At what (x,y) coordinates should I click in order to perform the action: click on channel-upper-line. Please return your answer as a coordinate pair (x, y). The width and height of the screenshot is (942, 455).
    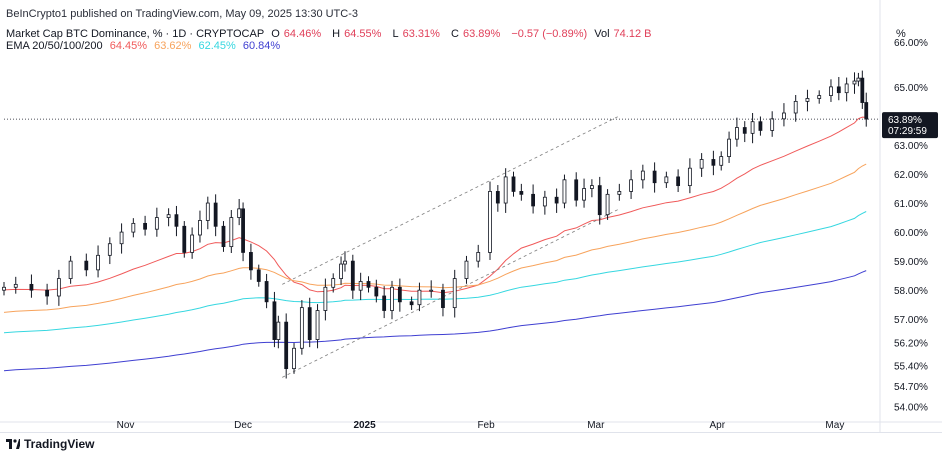
    Looking at the image, I should click on (451, 200).